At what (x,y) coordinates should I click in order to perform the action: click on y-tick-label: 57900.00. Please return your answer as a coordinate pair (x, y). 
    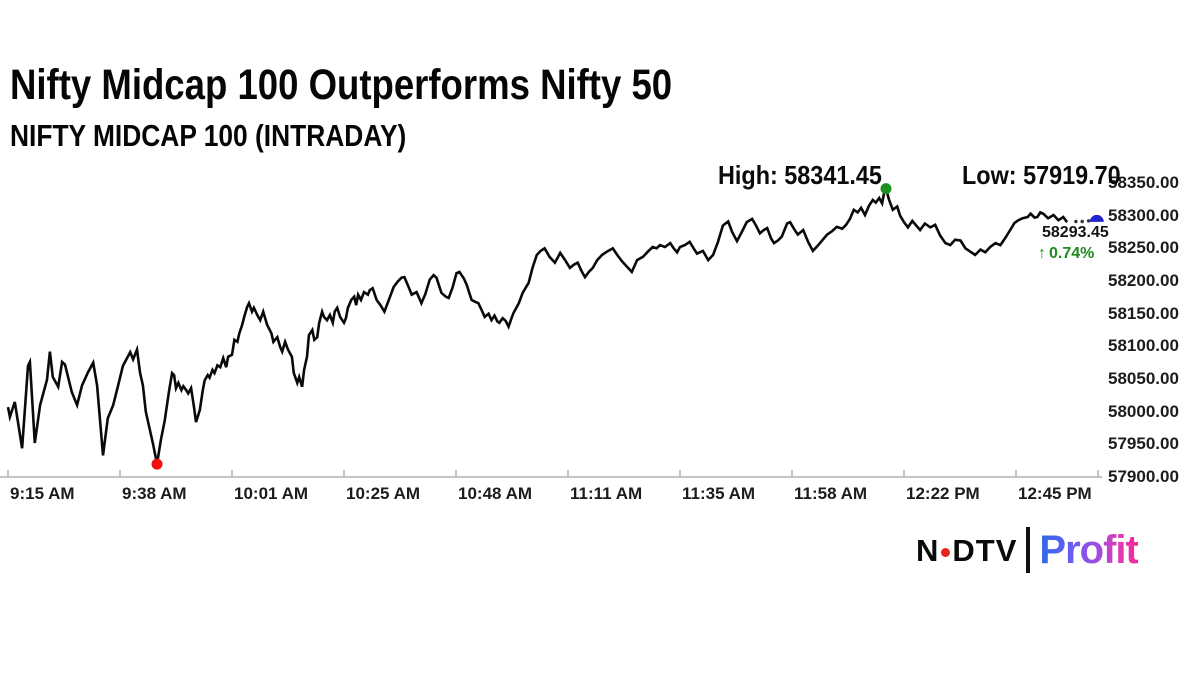
    Looking at the image, I should click on (1143, 476).